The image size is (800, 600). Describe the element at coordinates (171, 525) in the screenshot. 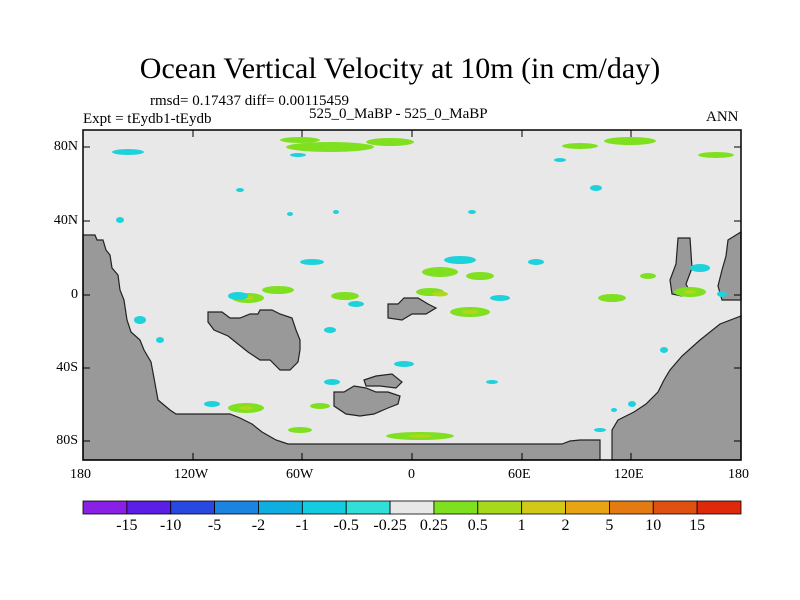

I see `colorbar-label: -10` at that location.